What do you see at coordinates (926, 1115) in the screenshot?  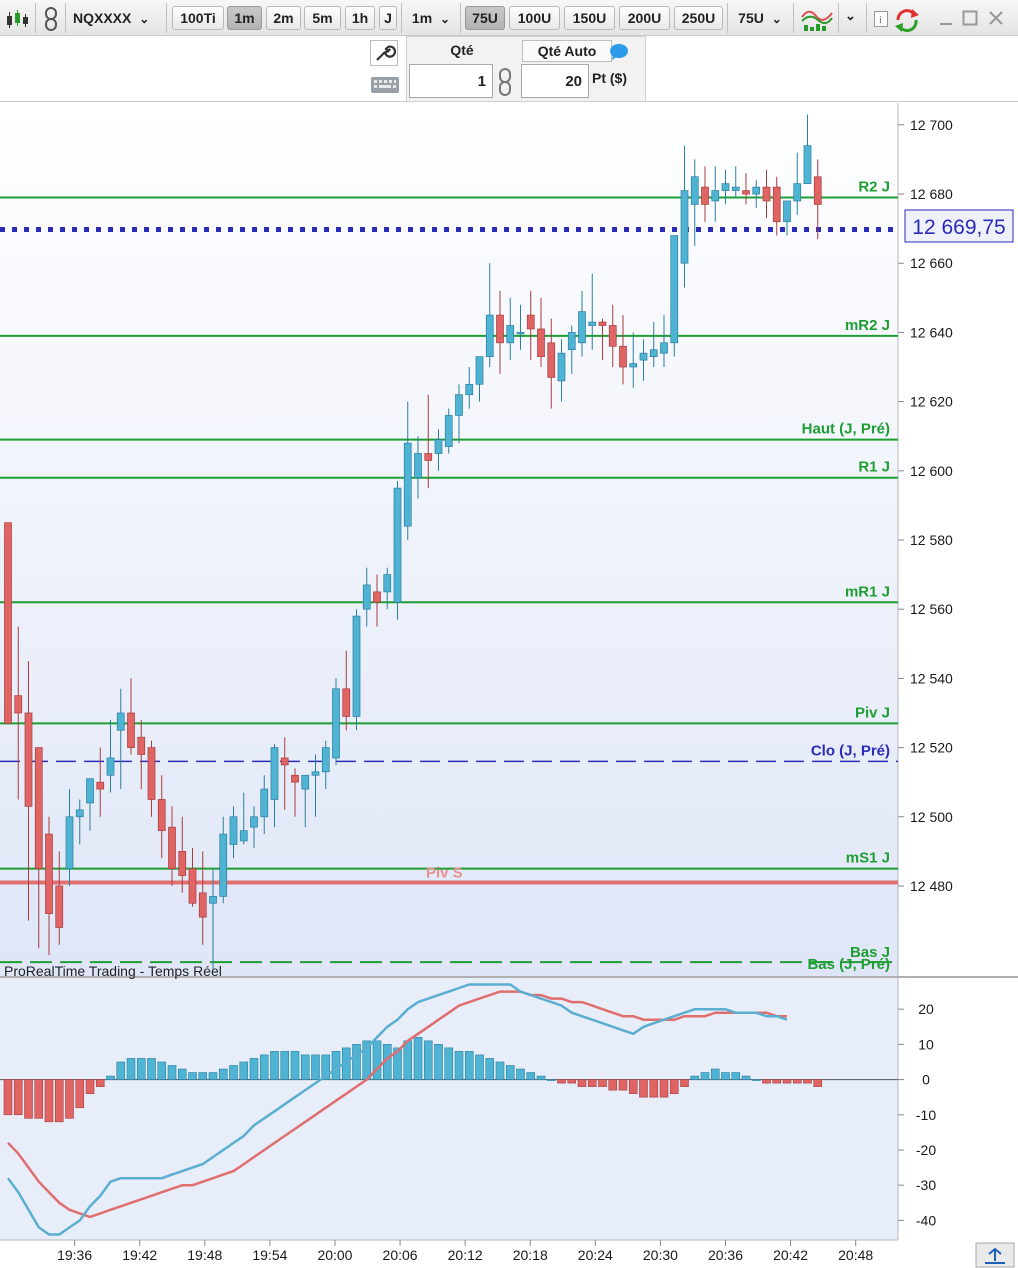 I see `macd-tick-label: -10` at bounding box center [926, 1115].